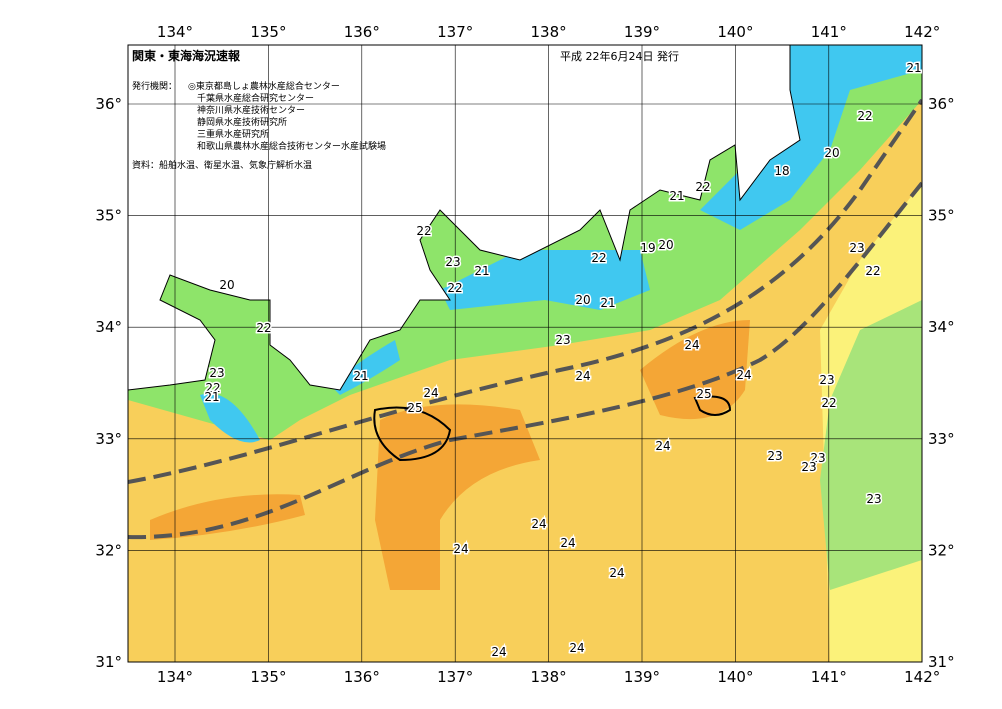  I want to click on issuers-label: 発行機関：, so click(154, 86).